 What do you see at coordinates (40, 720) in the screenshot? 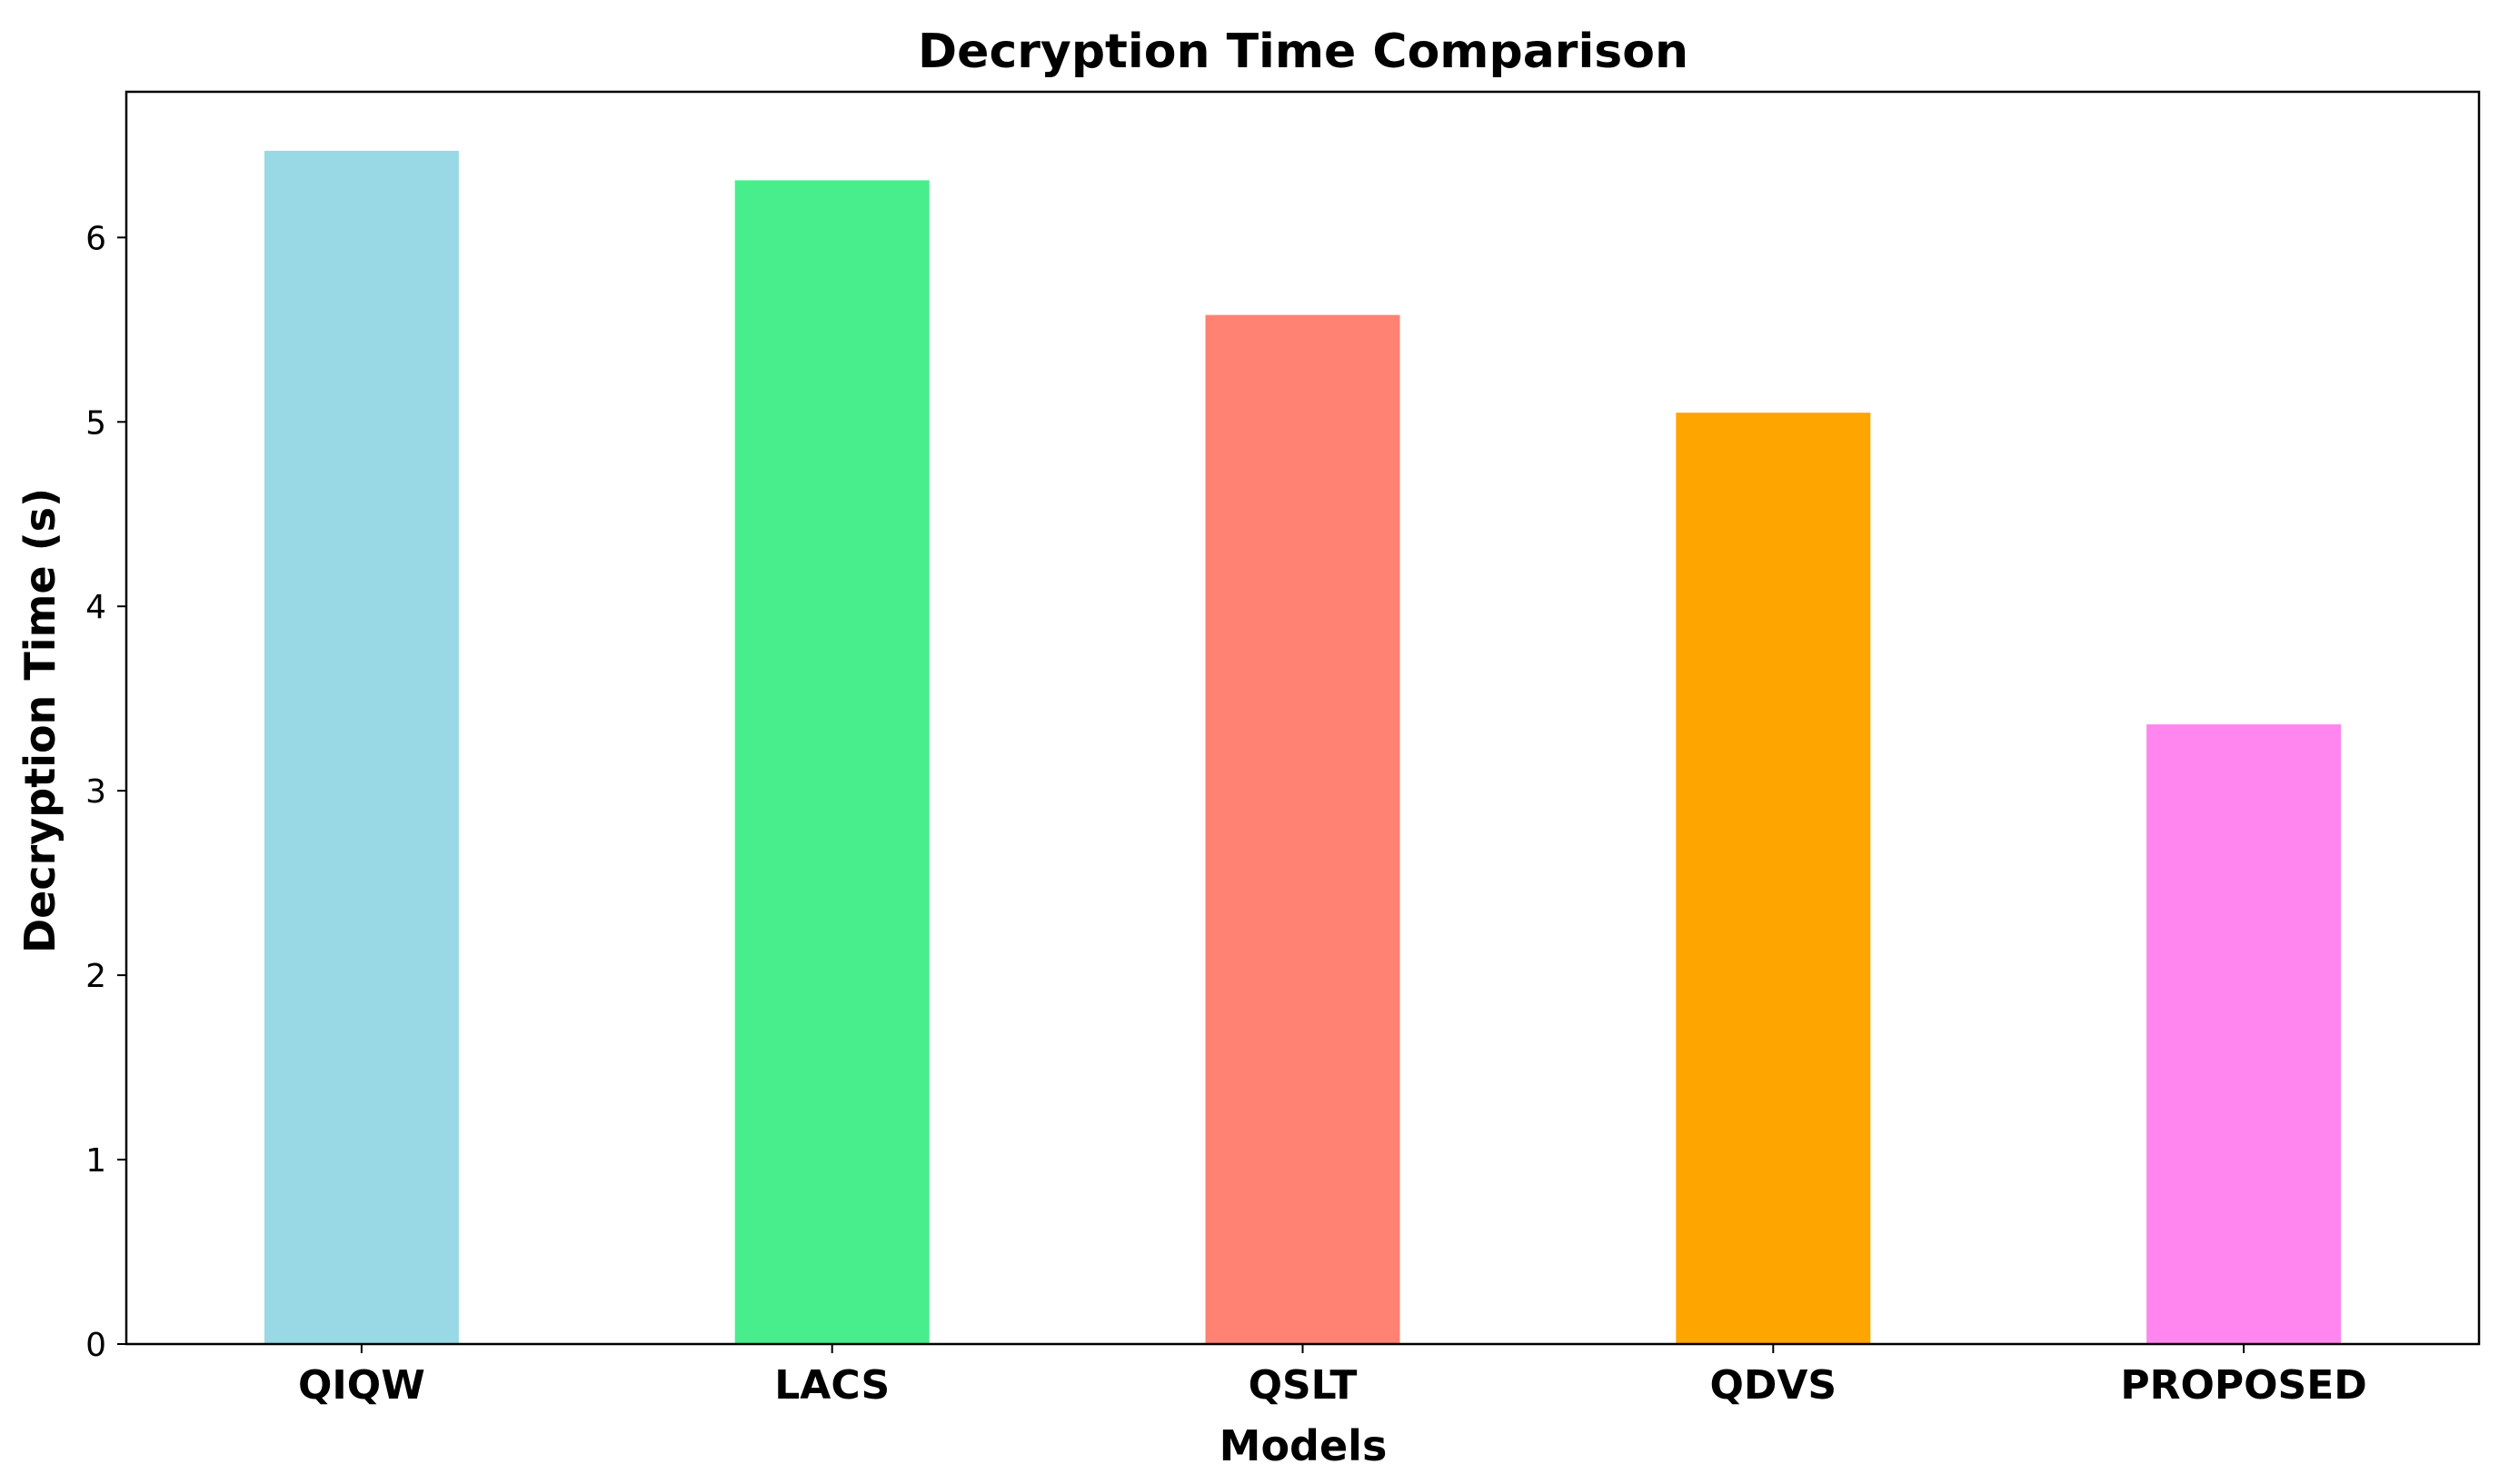
I see `y-axis-label: Decryption Time (s)` at bounding box center [40, 720].